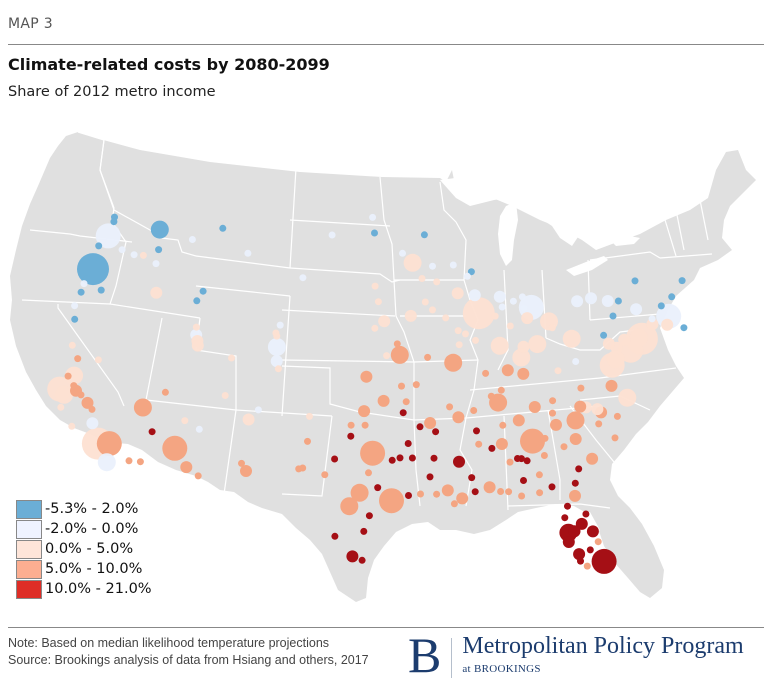 The image size is (768, 696). Describe the element at coordinates (603, 646) in the screenshot. I see `logo-program-name: Metropolitan Policy Program` at that location.